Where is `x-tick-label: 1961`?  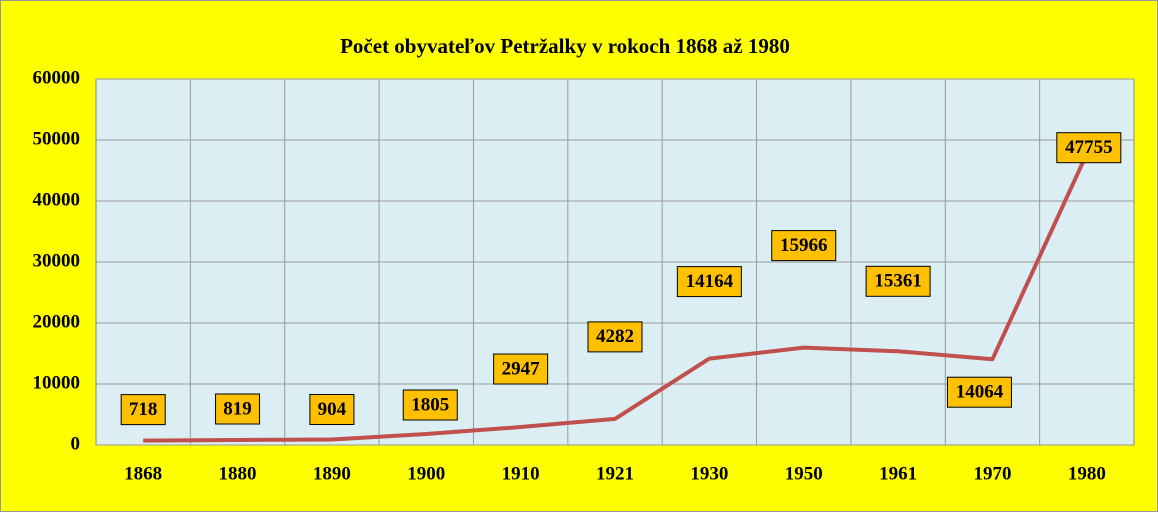 x-tick-label: 1961 is located at coordinates (898, 473).